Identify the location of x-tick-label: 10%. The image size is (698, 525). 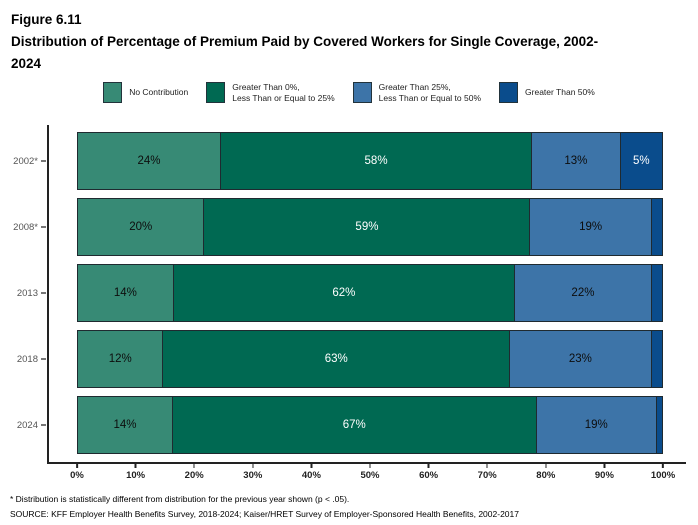
(136, 475).